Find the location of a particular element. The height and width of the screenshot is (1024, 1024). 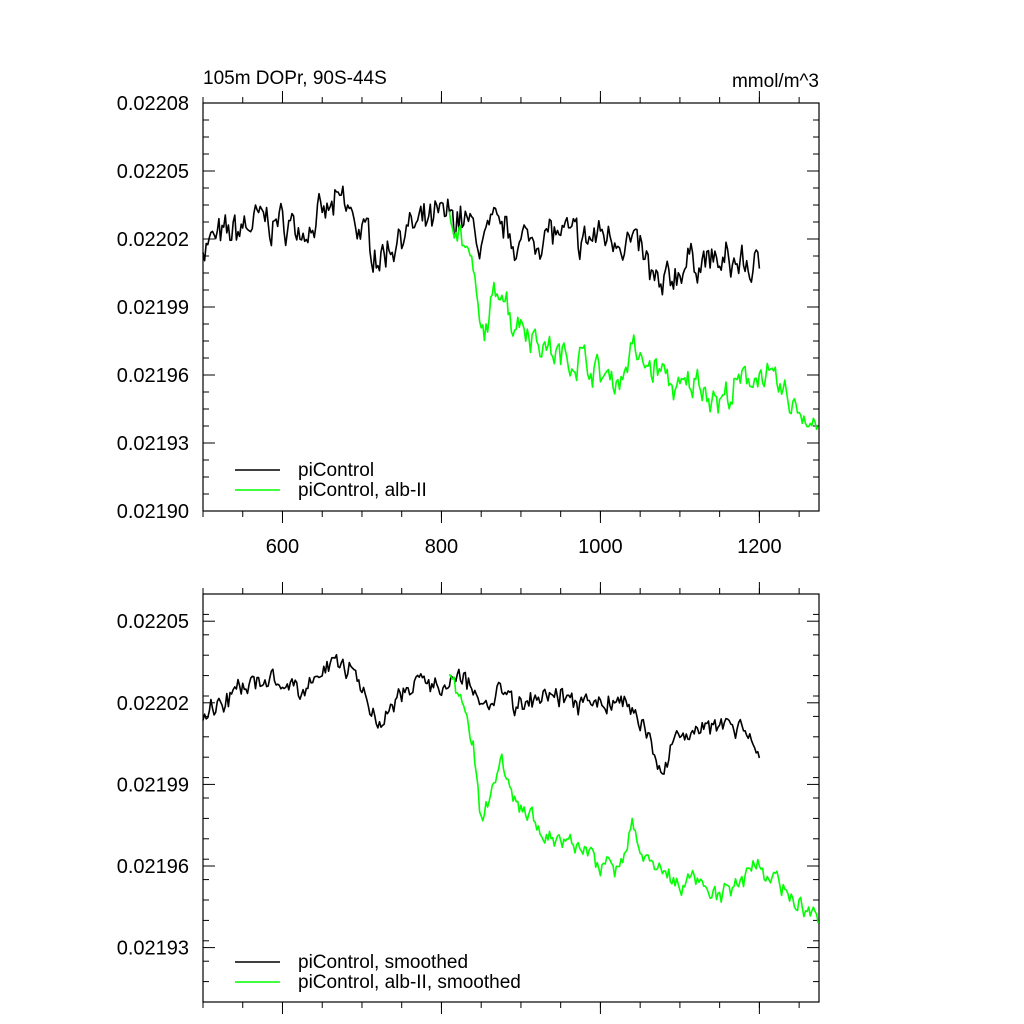

y-tick-label: 0.02208 is located at coordinates (153, 104).